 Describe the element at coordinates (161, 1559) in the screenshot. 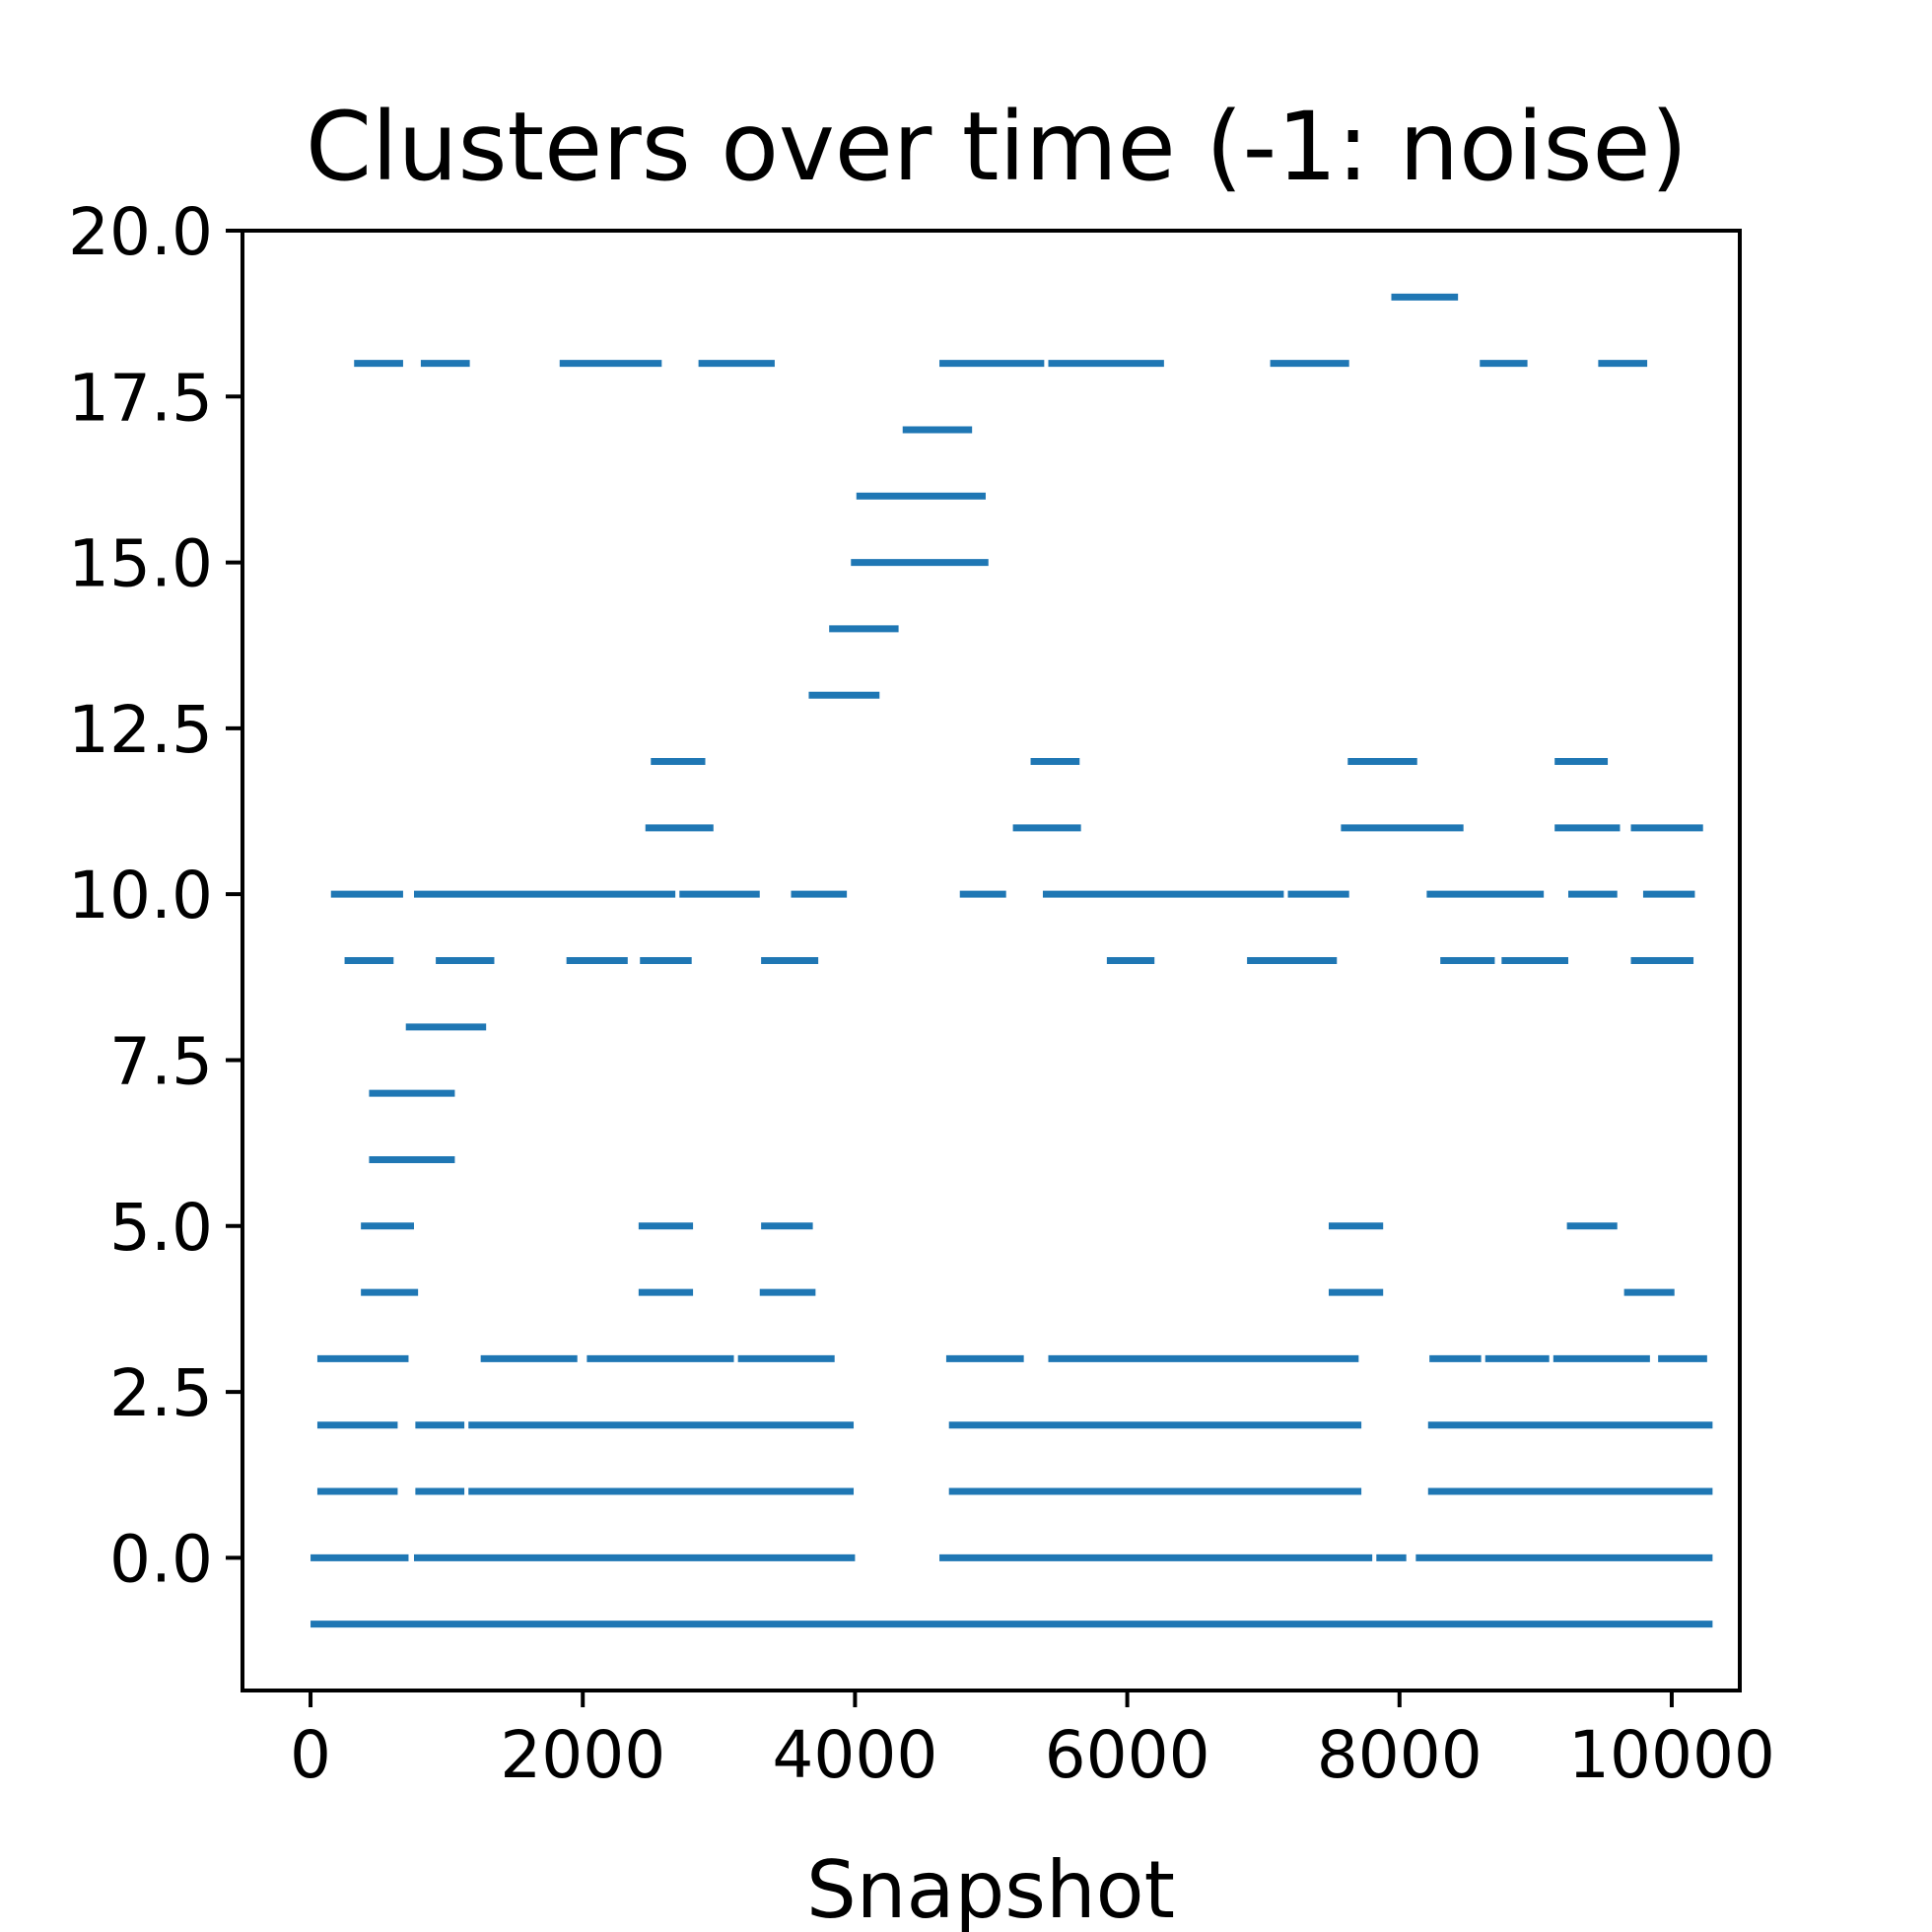

I see `y-tick-label: 0.0` at that location.